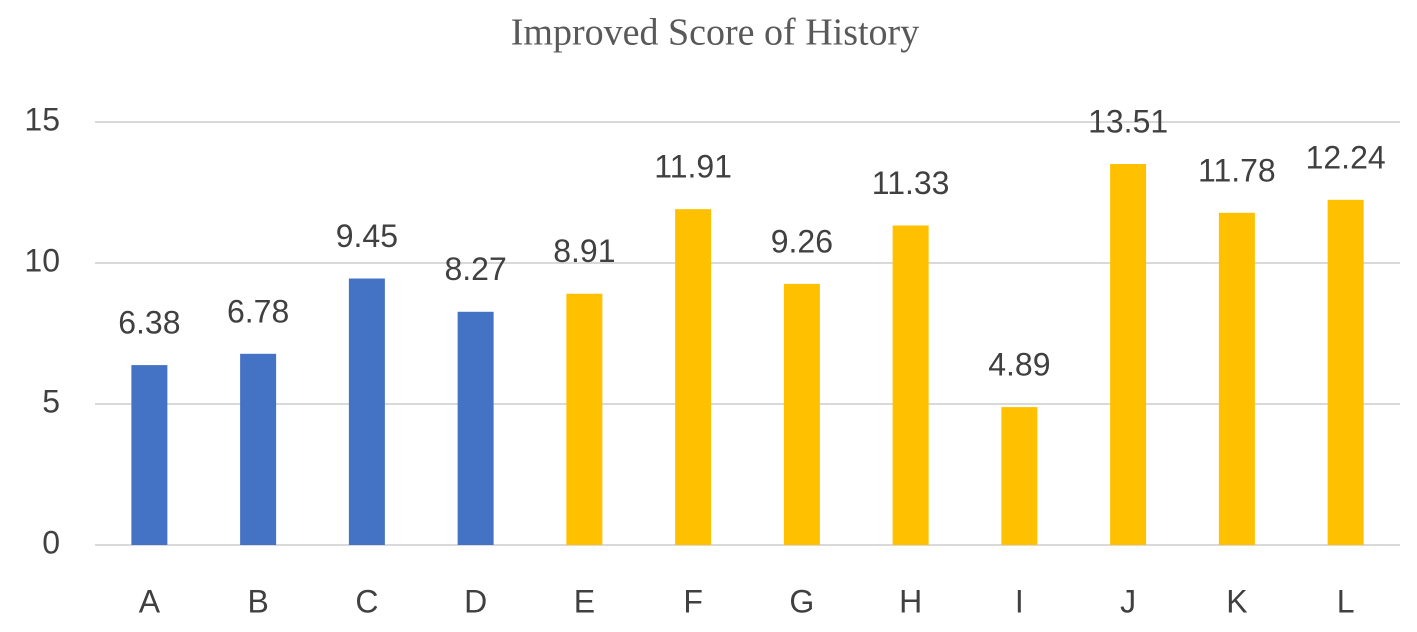 This screenshot has height=632, width=1417. What do you see at coordinates (1346, 157) in the screenshot?
I see `data-label: 12.24` at bounding box center [1346, 157].